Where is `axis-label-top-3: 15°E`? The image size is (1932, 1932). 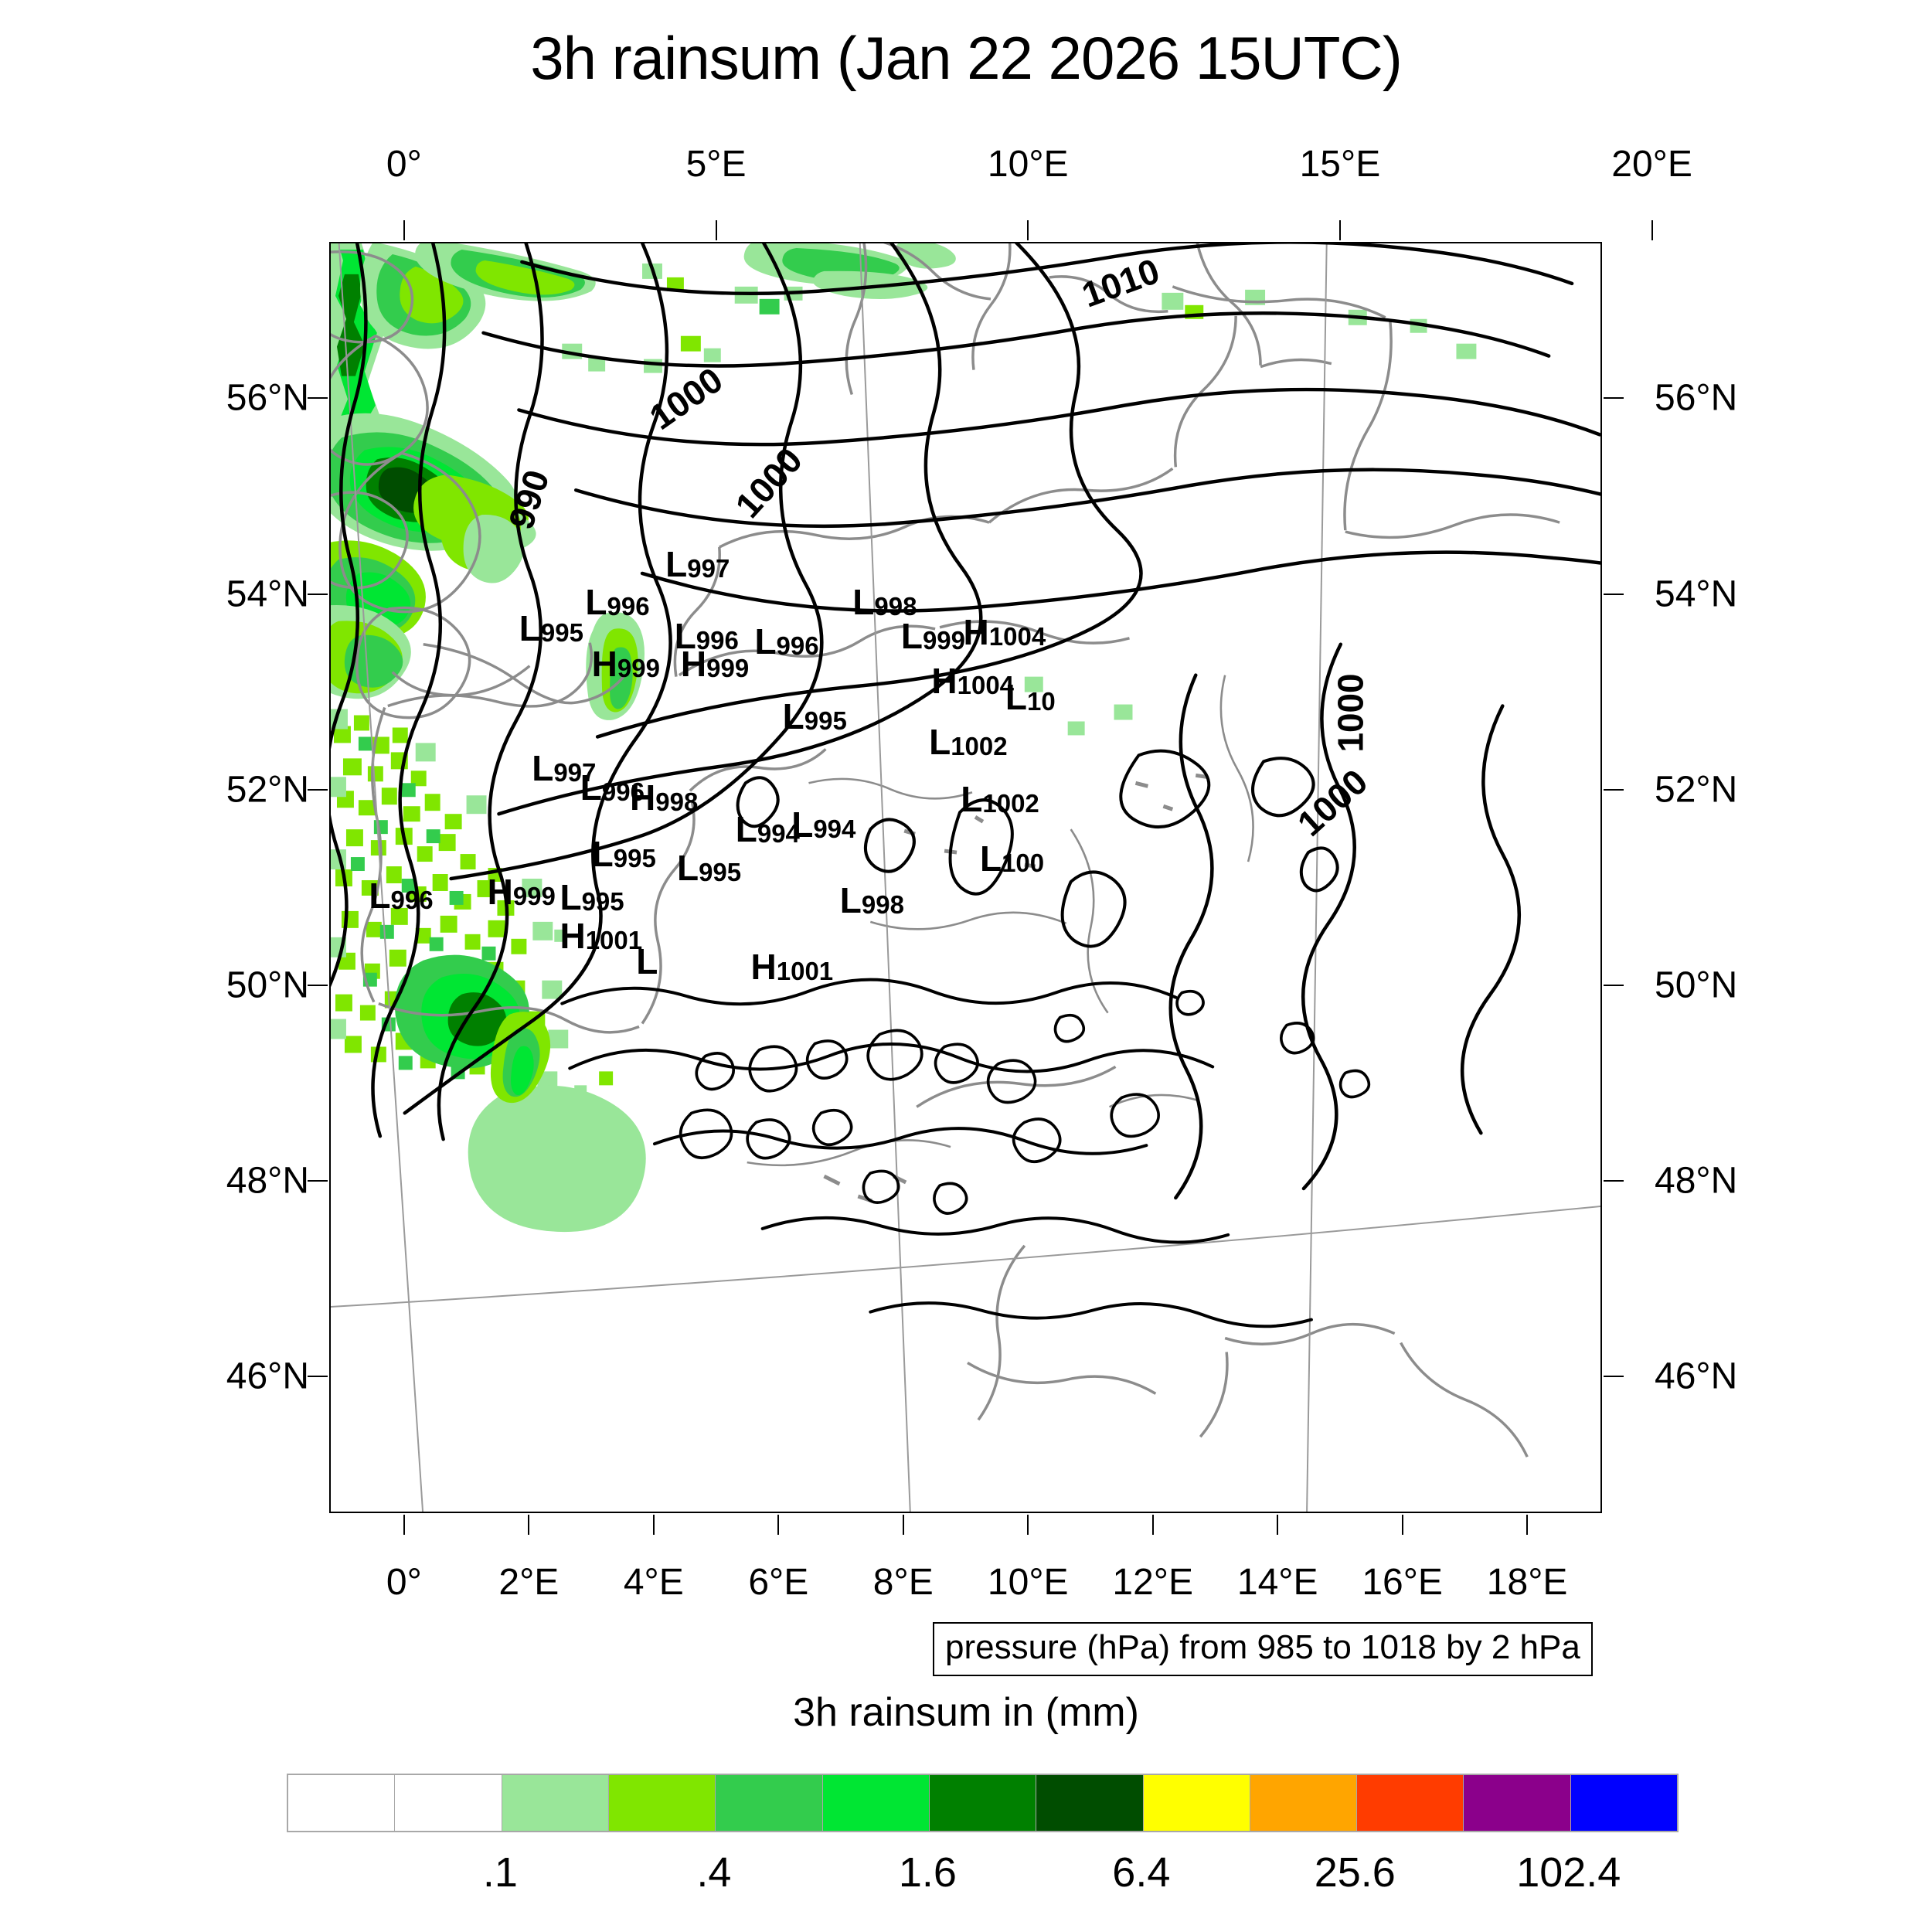
axis-label-top-3: 15°E is located at coordinates (1340, 165).